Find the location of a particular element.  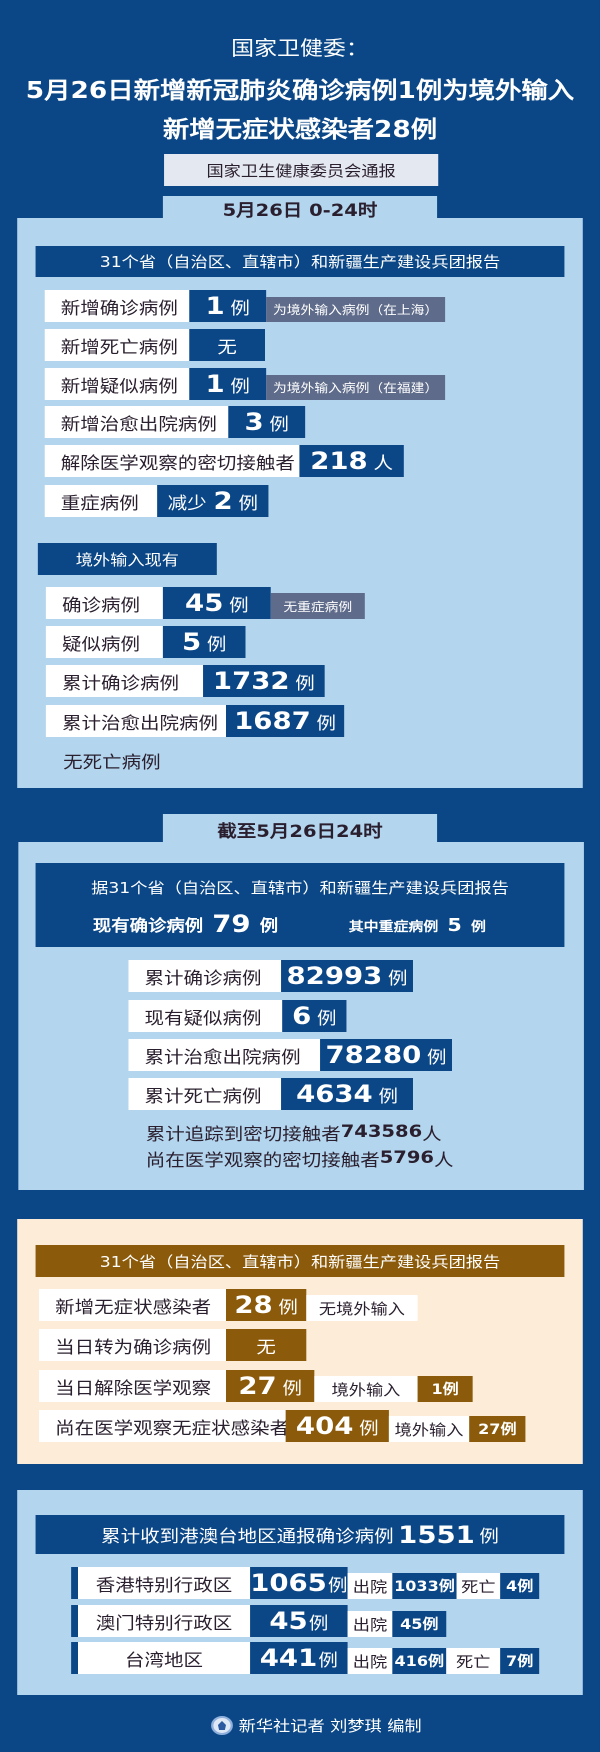

imported-row-value: 45 例 is located at coordinates (216, 603).